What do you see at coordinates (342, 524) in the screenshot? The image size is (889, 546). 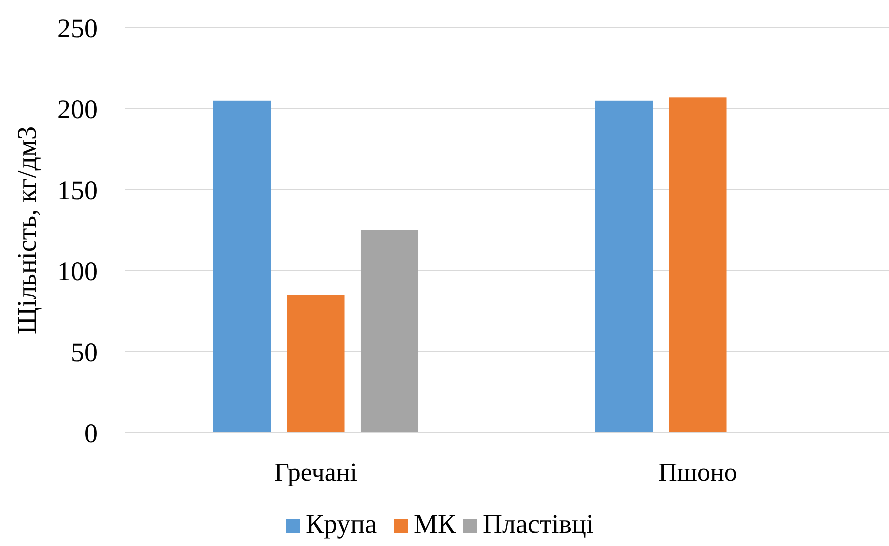 I see `legend-label: Крупа` at bounding box center [342, 524].